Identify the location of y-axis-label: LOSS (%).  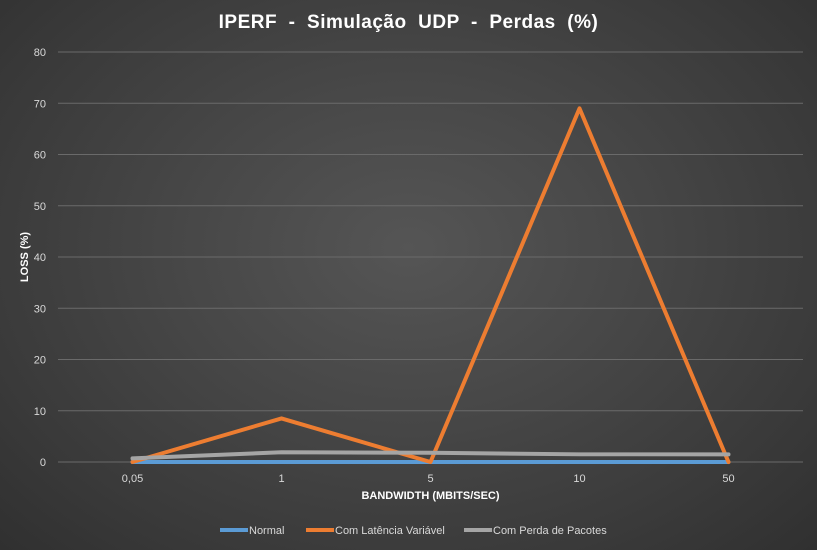
(25, 257).